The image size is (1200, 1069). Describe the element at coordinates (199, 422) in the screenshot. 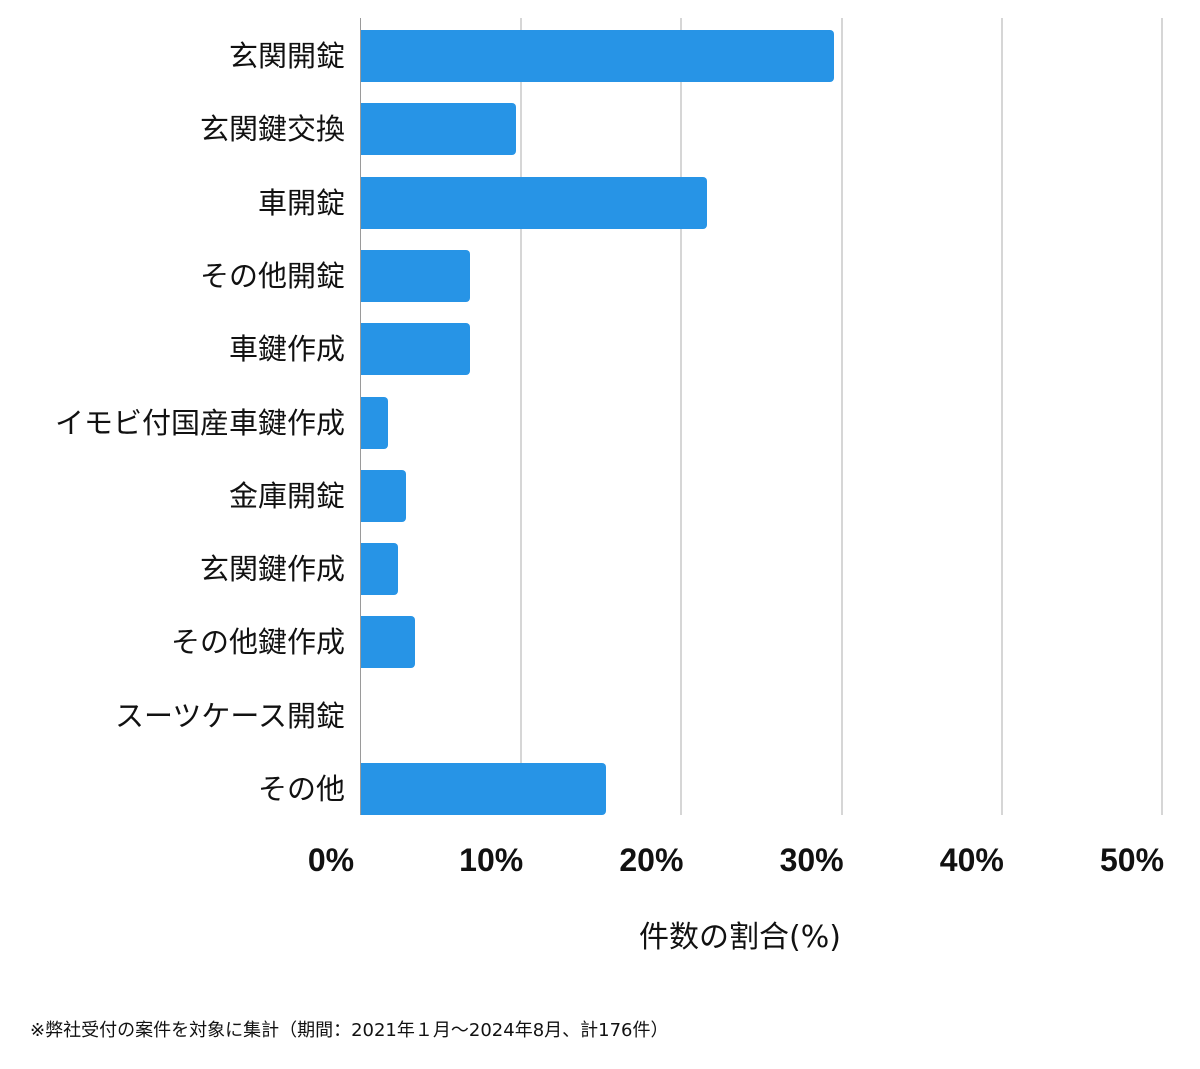

I see `category-label: イモビ付国産車鍵作成` at that location.